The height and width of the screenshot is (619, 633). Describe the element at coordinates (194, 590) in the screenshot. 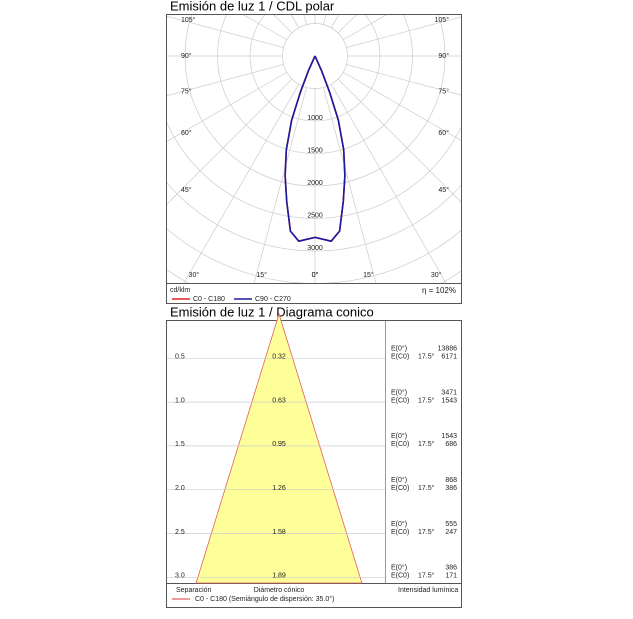

I see `footer-left: Separación` at that location.